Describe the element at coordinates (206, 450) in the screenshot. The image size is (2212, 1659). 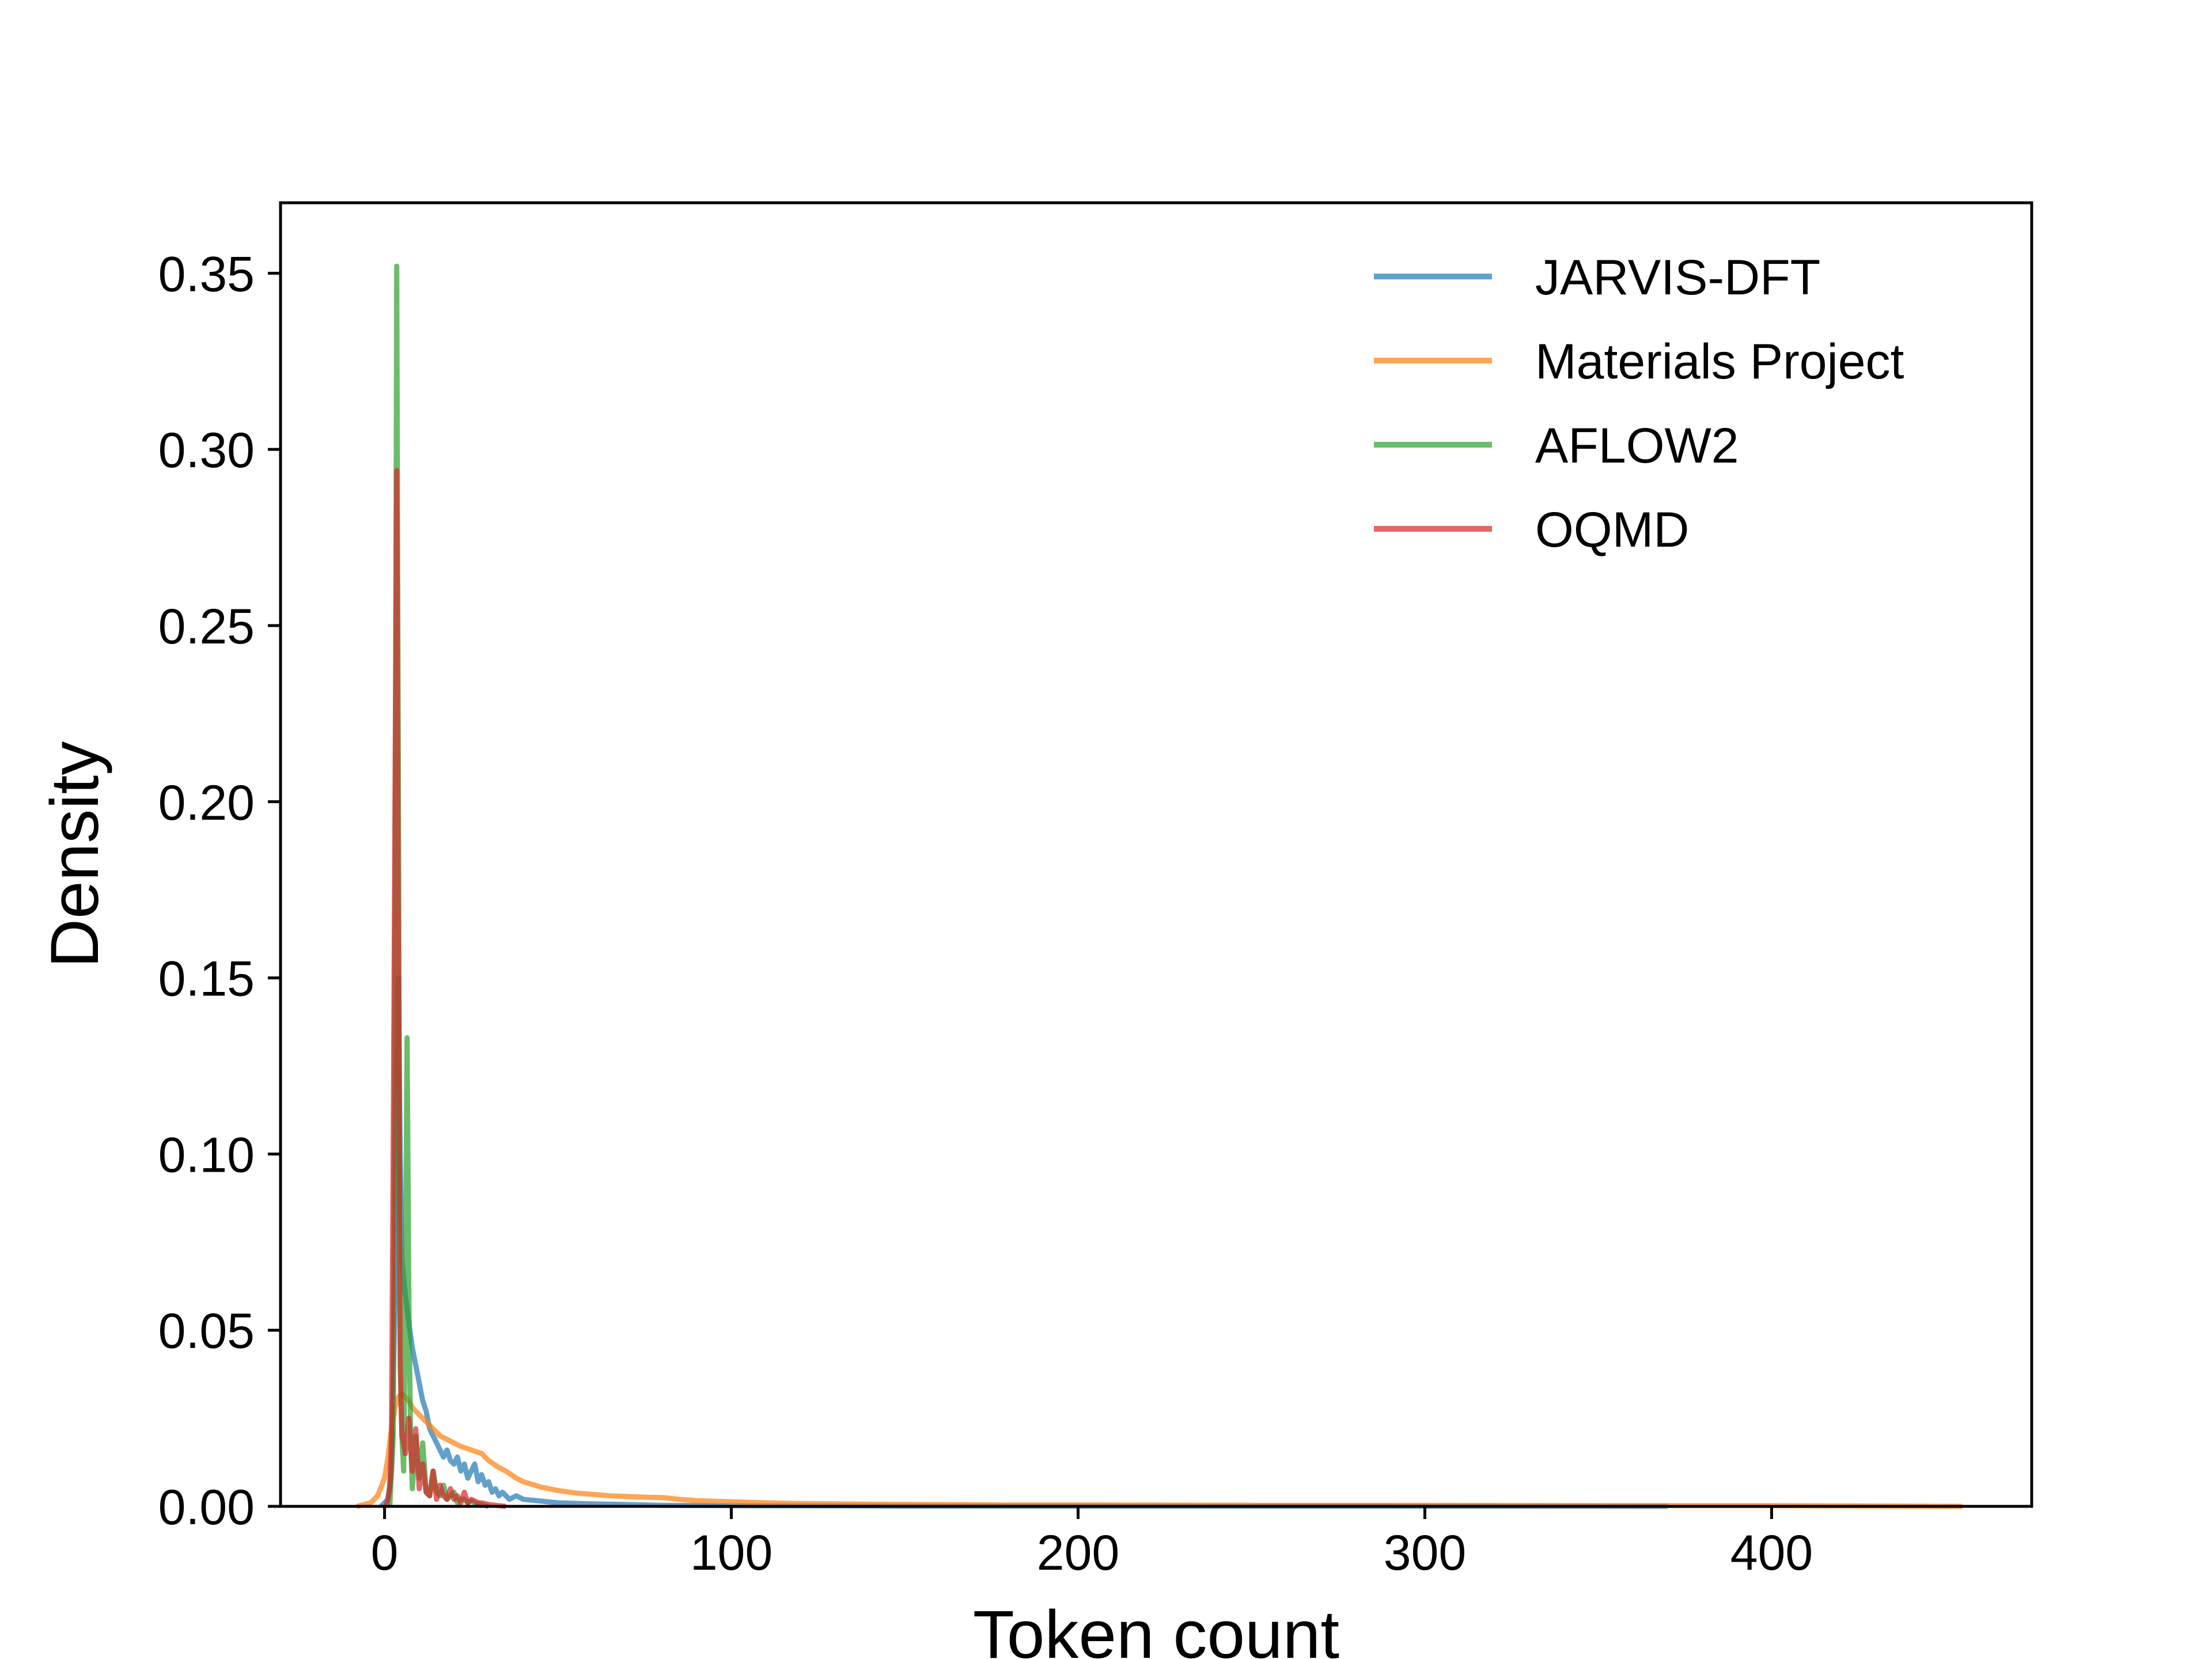
I see `y-tick-label: 0.30` at that location.